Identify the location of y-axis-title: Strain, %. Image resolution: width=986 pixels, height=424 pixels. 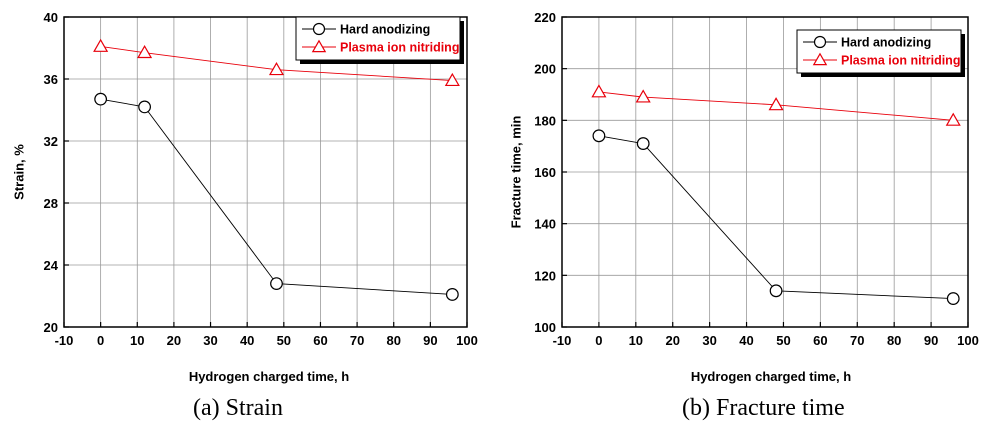
(19, 172).